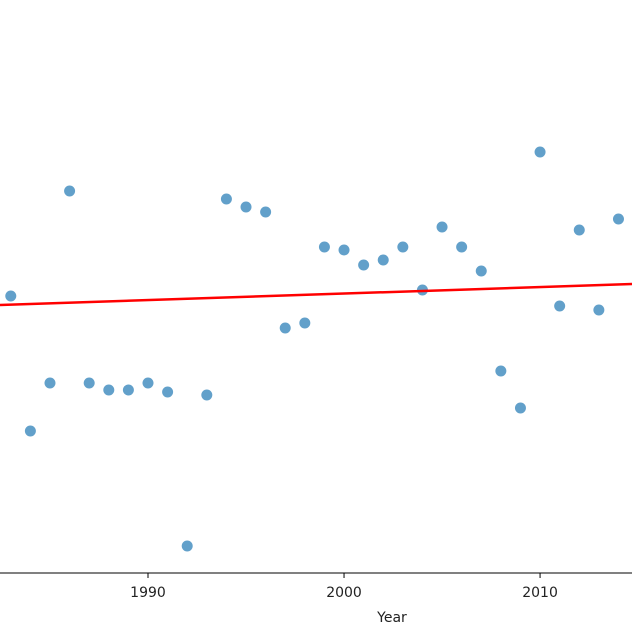  I want to click on x-tick-label: 1990, so click(148, 593).